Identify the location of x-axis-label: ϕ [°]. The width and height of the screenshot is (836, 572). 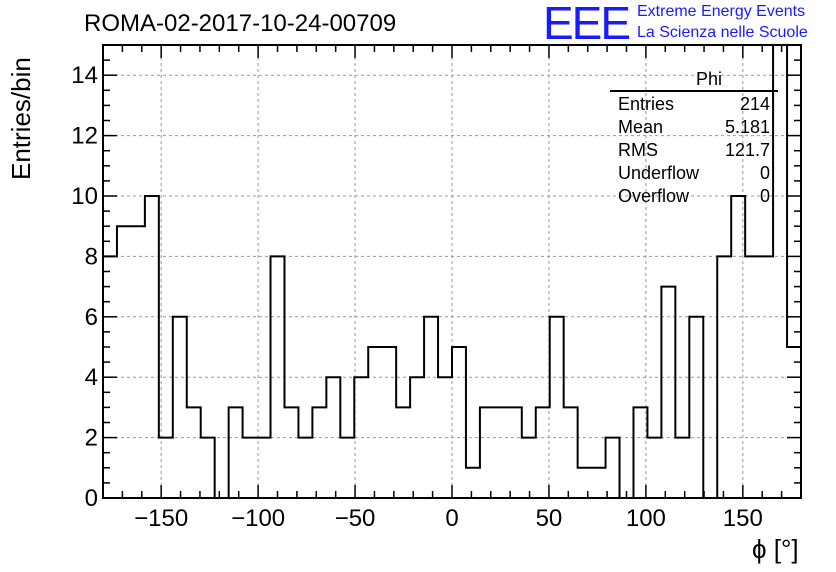
(775, 549).